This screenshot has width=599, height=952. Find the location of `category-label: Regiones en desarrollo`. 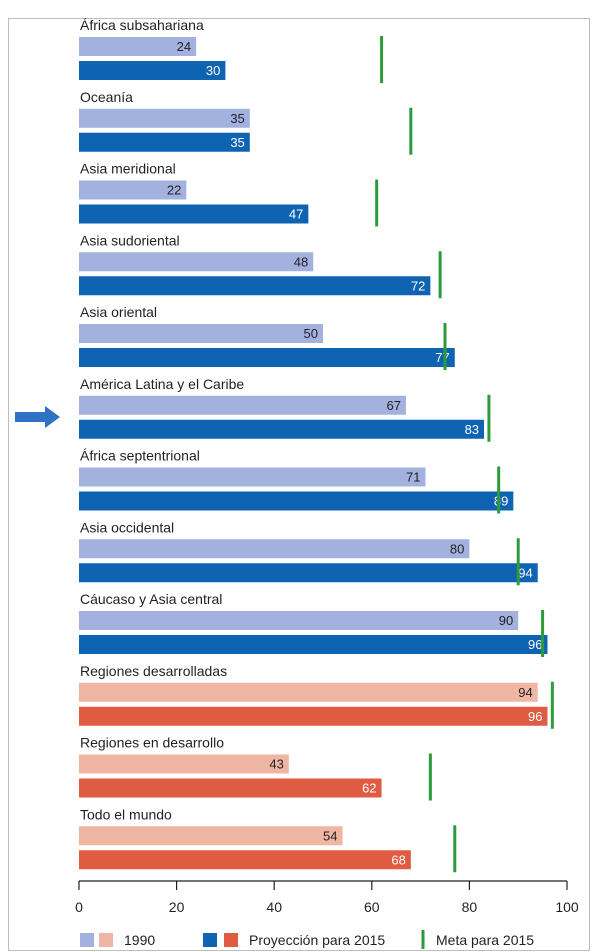

category-label: Regiones en desarrollo is located at coordinates (152, 743).